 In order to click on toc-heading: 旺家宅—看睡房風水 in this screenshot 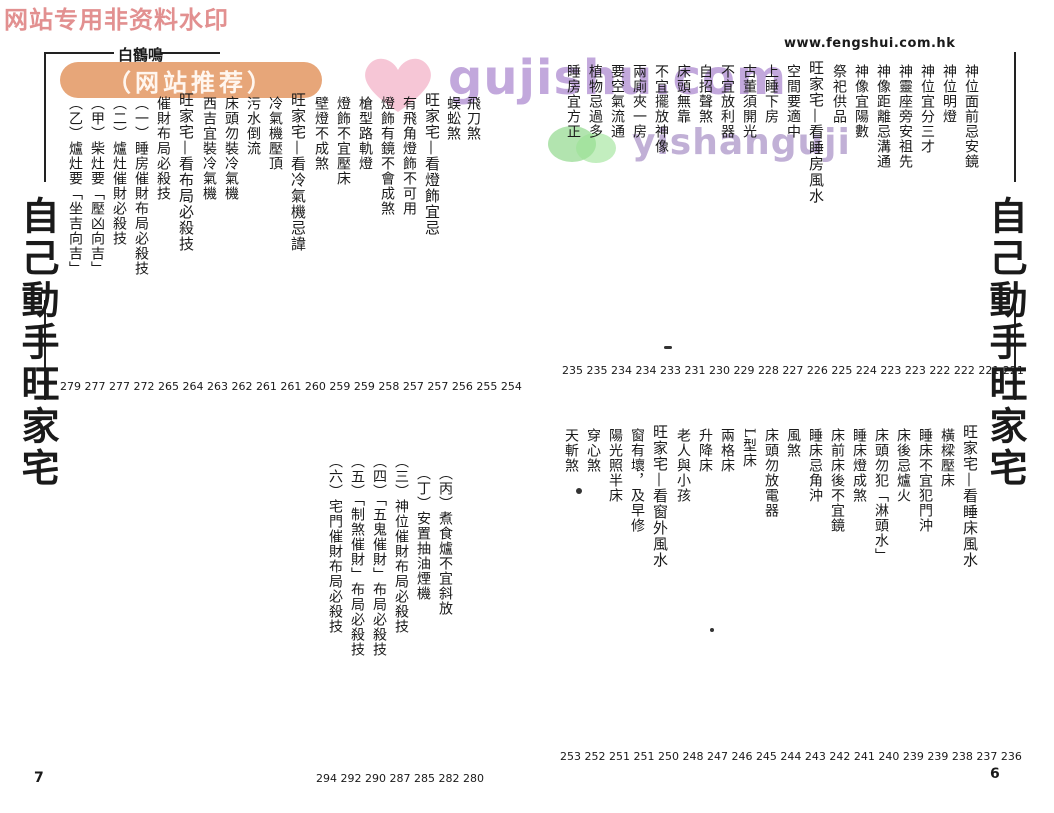, I will do `click(816, 132)`.